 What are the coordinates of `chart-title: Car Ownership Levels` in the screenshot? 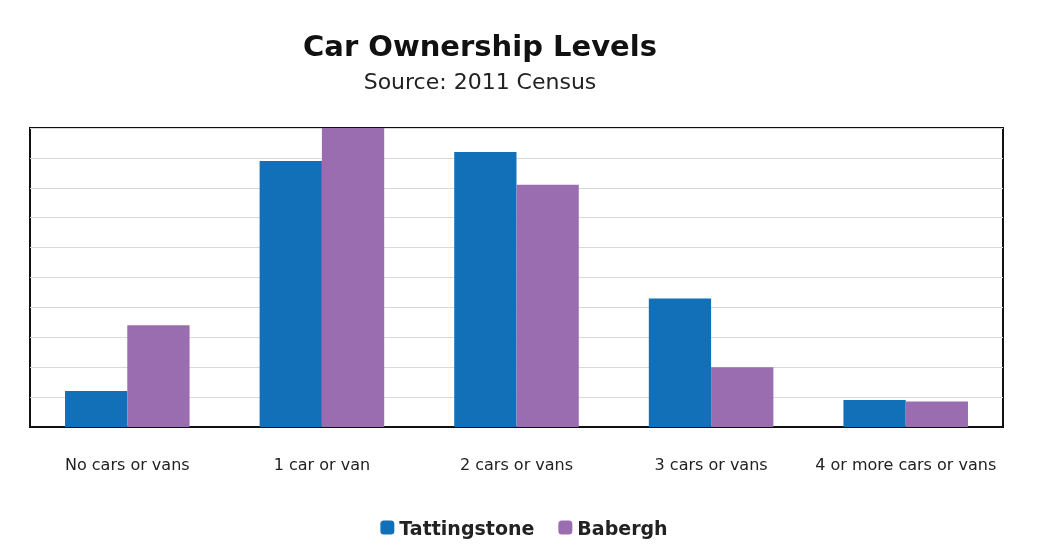 It's located at (480, 45).